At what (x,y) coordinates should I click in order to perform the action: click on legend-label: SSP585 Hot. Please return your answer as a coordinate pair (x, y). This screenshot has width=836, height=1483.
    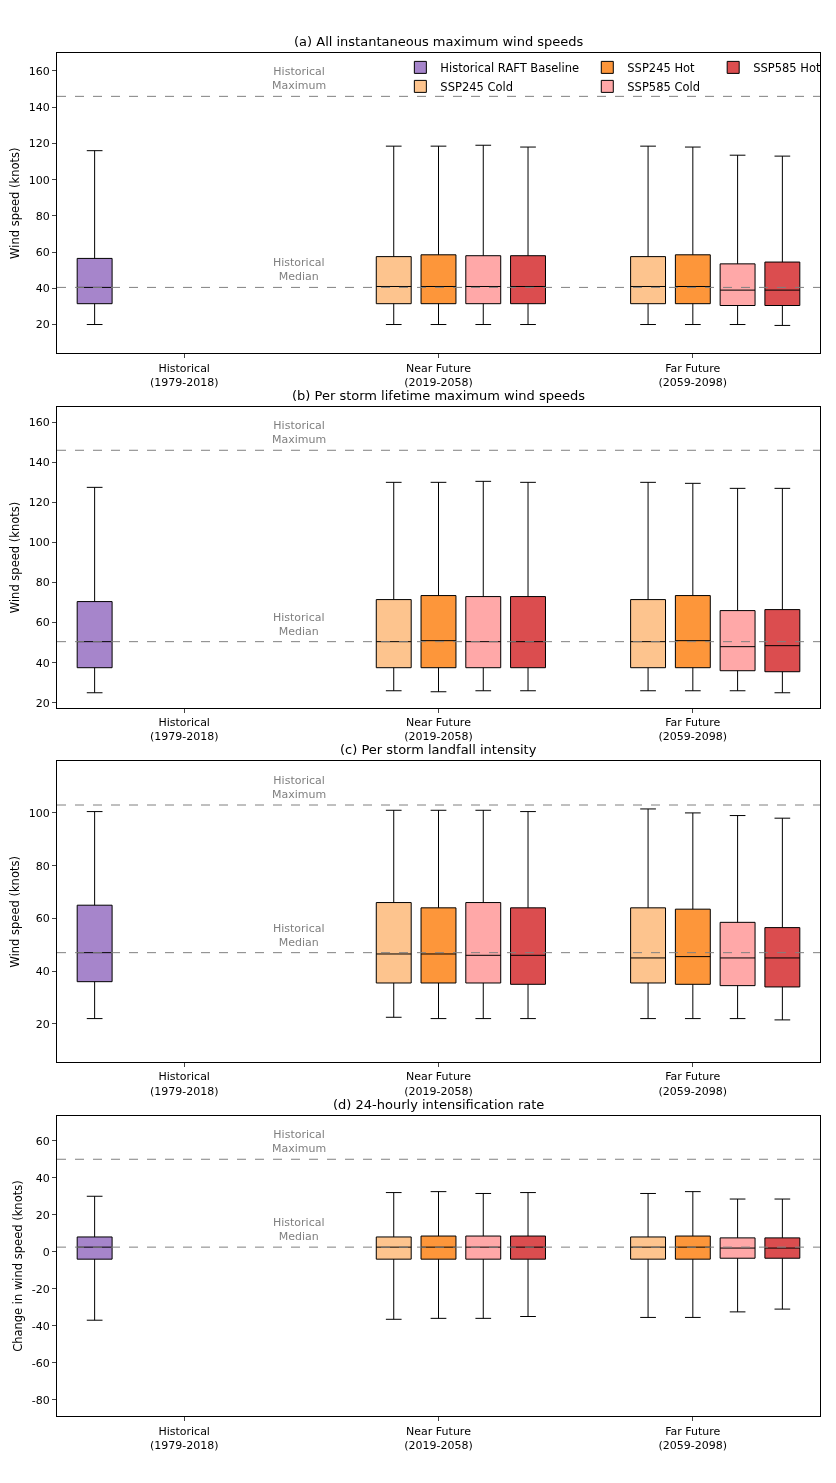
    Looking at the image, I should click on (787, 67).